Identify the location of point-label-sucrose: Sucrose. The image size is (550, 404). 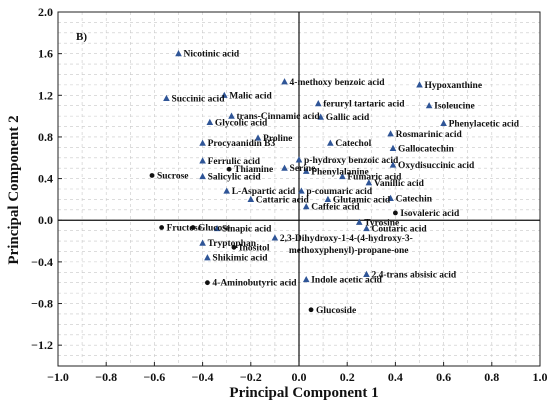
(173, 176).